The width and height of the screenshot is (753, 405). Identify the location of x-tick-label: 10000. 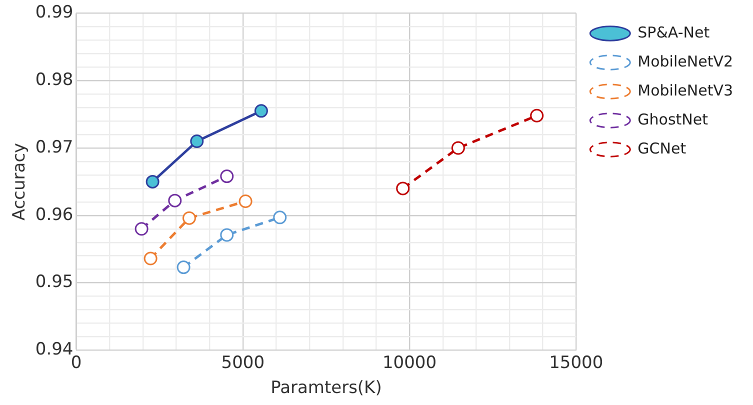
(409, 362).